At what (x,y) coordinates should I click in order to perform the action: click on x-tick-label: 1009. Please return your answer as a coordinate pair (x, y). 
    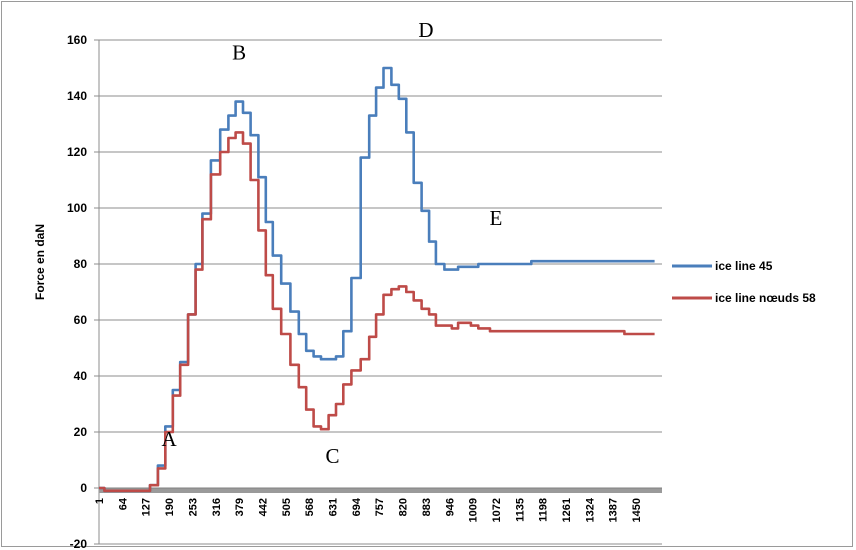
    Looking at the image, I should click on (474, 510).